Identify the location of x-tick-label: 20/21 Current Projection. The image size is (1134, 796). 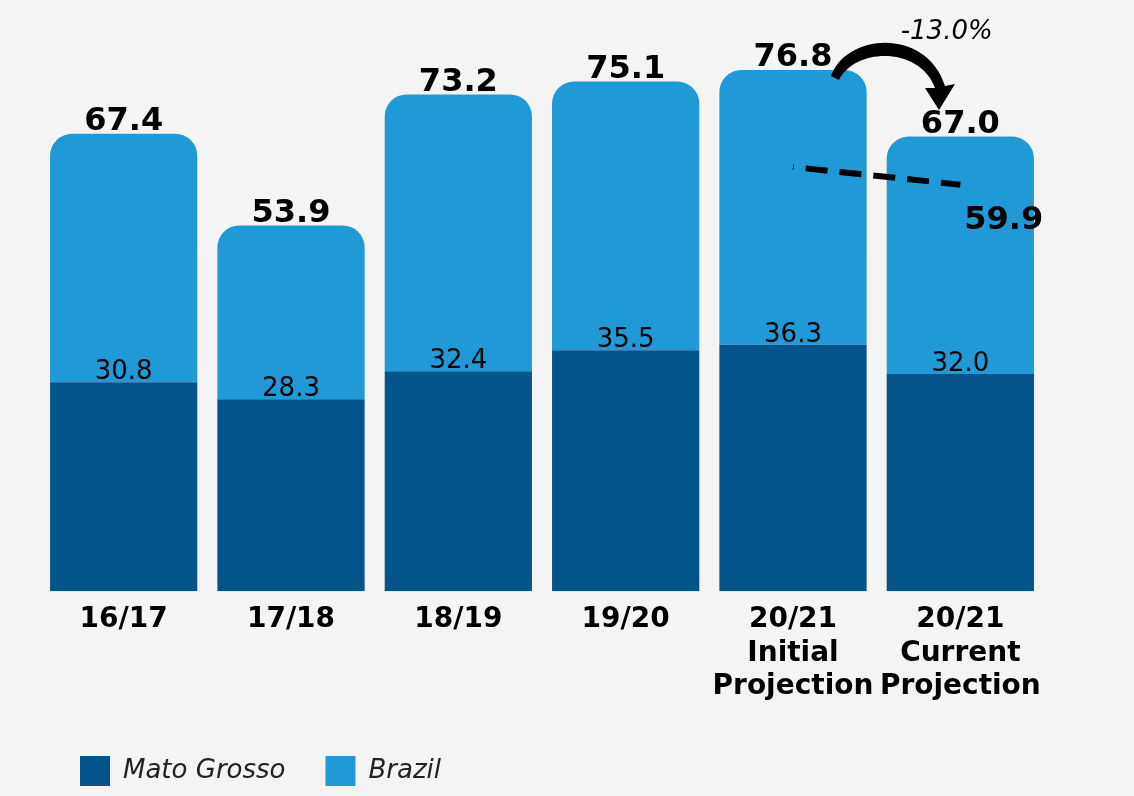
(960, 651).